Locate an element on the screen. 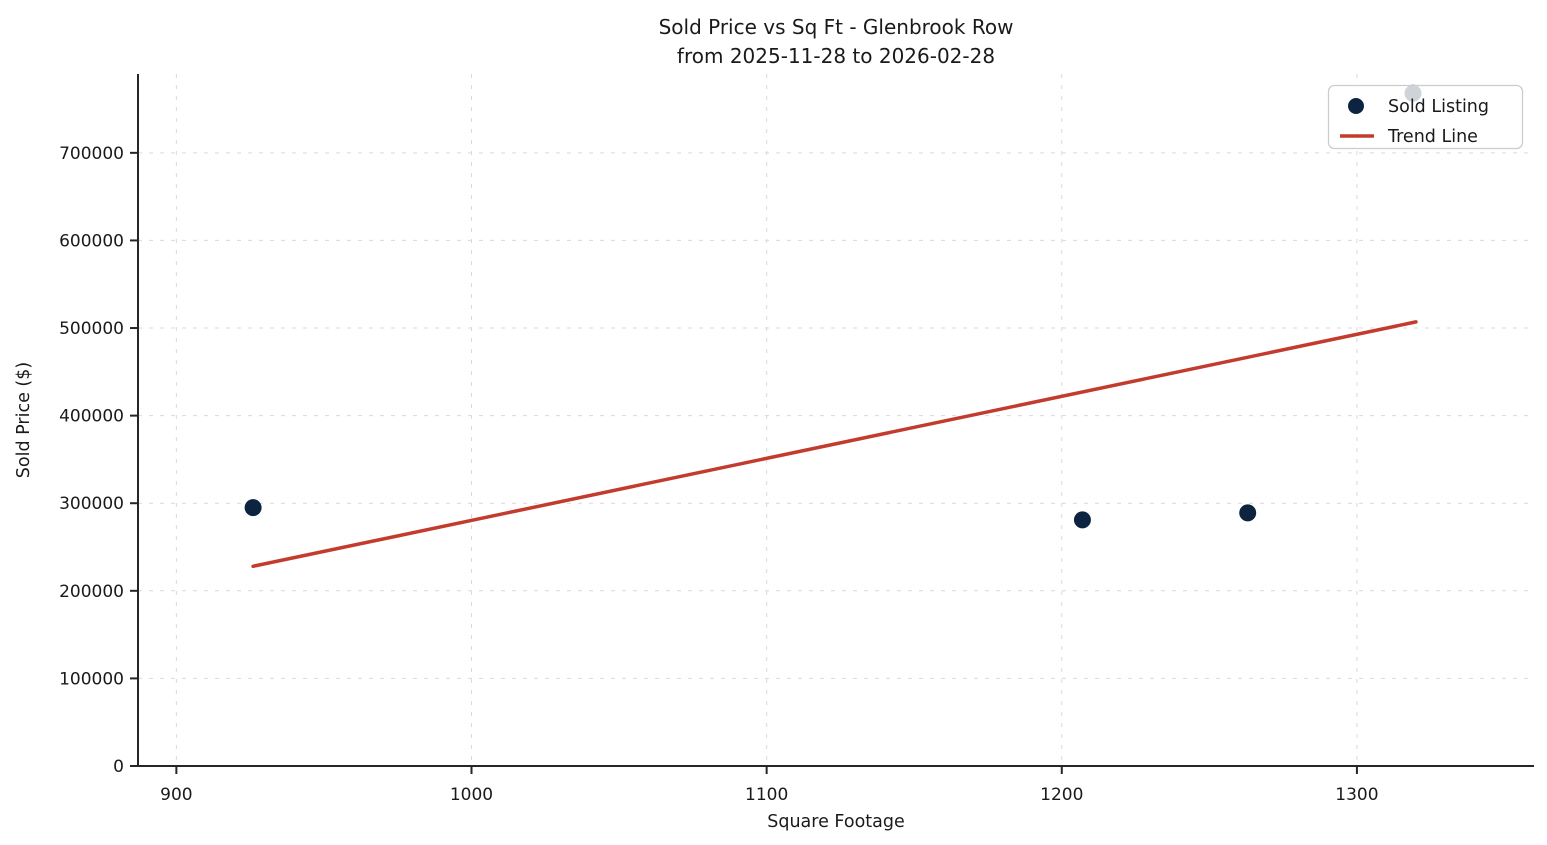  y-axis-label: Sold Price ($) is located at coordinates (24, 420).